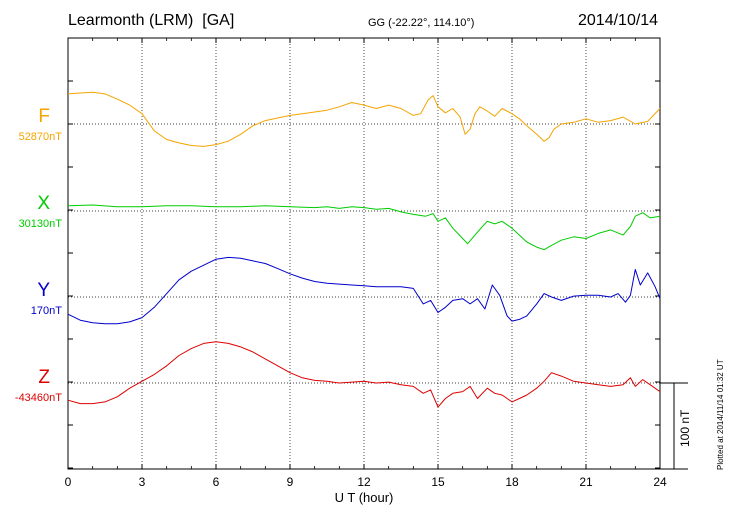 Image resolution: width=730 pixels, height=520 pixels. What do you see at coordinates (618, 20) in the screenshot?
I see `plot-date: 2014/10/14` at bounding box center [618, 20].